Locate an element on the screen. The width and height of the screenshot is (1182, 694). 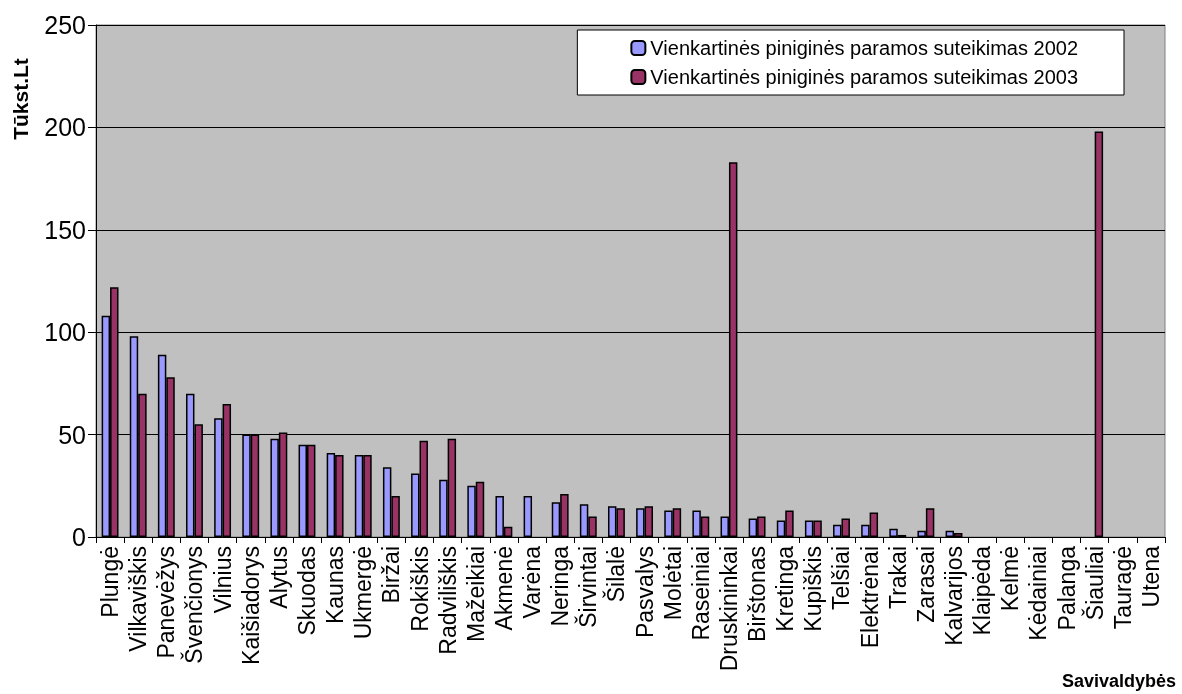
x-tick-label: Vilkaviškis is located at coordinates (138, 599).